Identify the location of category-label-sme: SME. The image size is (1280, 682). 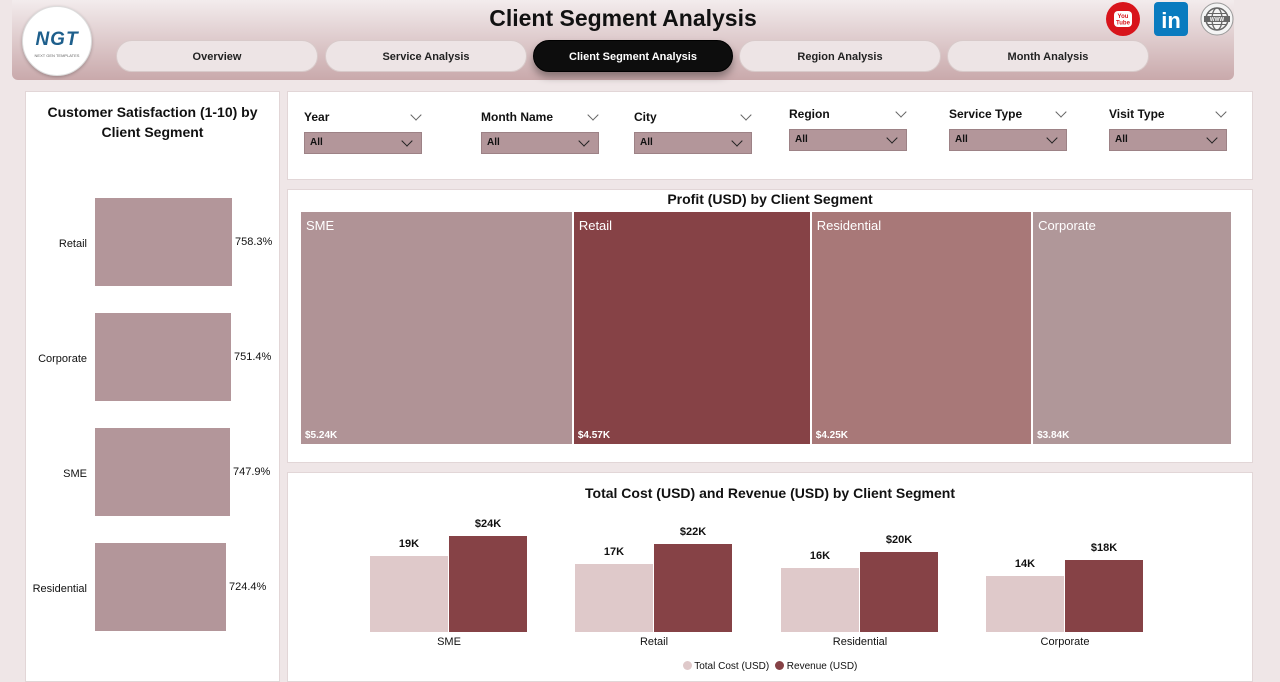
(449, 642).